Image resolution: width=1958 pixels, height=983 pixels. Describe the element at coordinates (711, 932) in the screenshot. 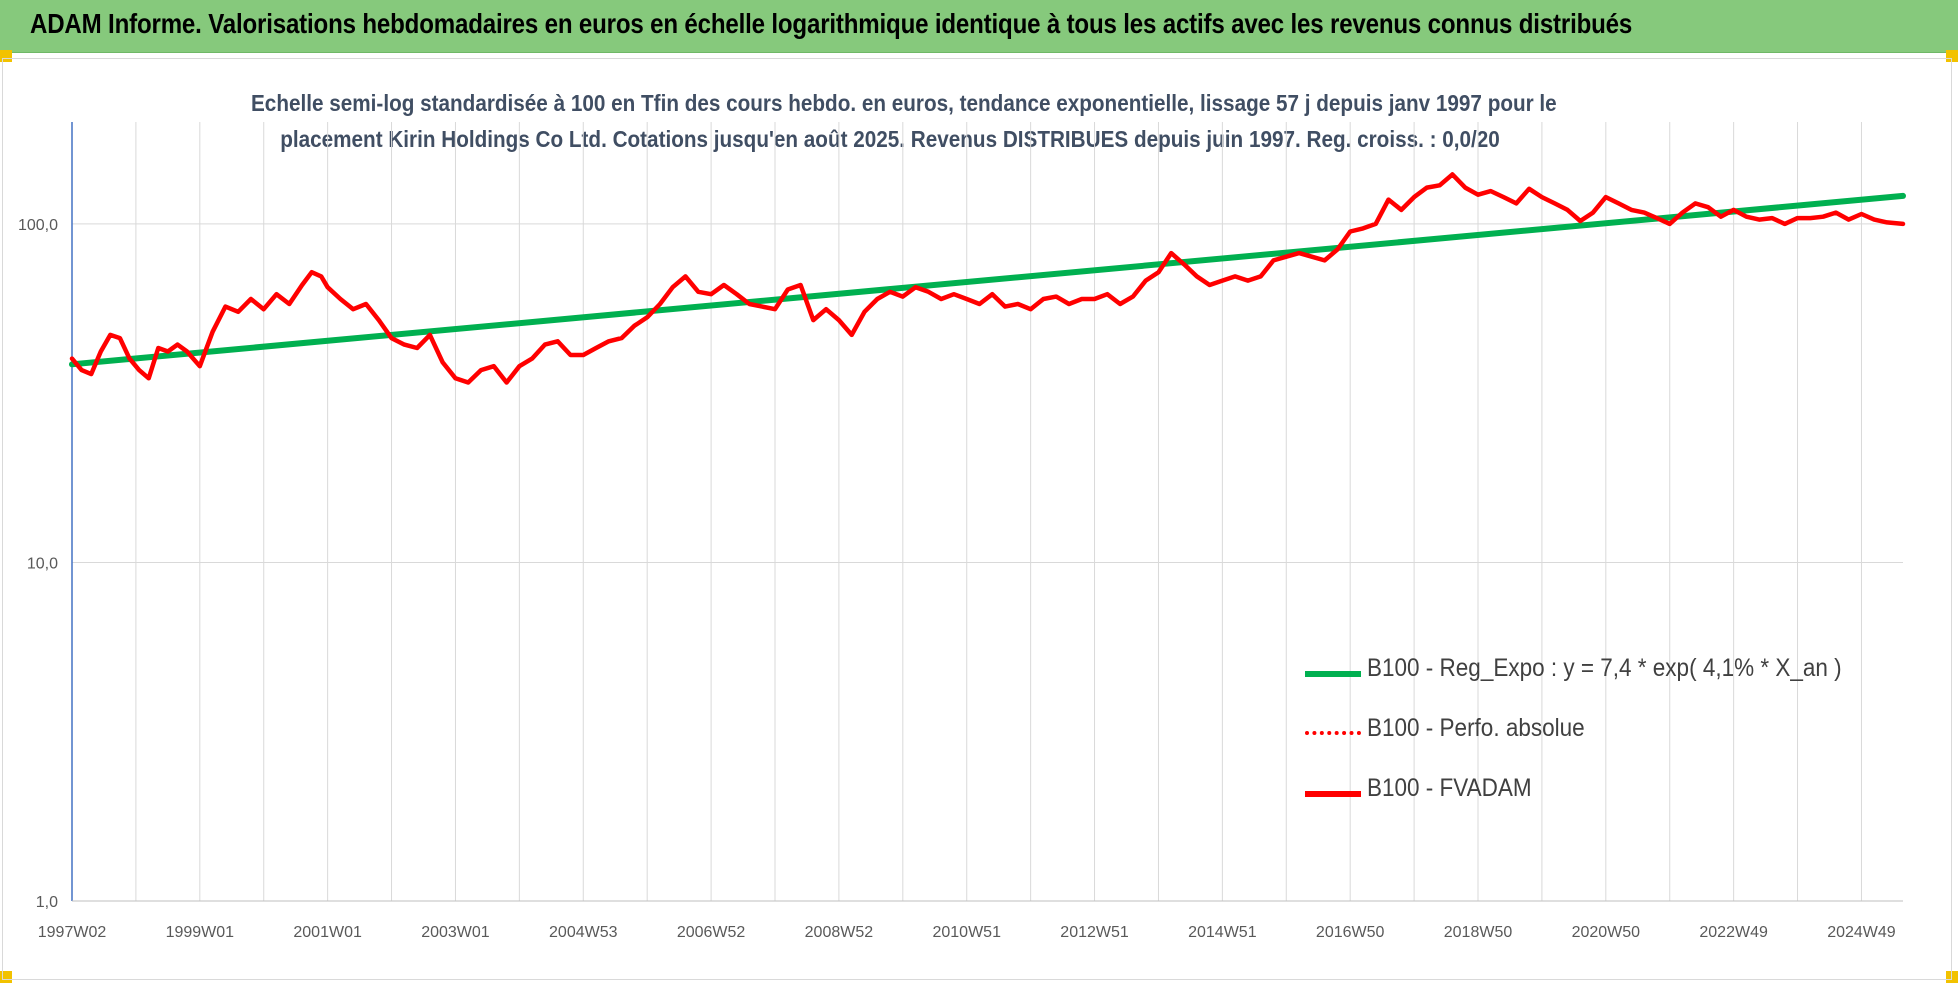

I see `x-tick-label: 2006W52` at that location.